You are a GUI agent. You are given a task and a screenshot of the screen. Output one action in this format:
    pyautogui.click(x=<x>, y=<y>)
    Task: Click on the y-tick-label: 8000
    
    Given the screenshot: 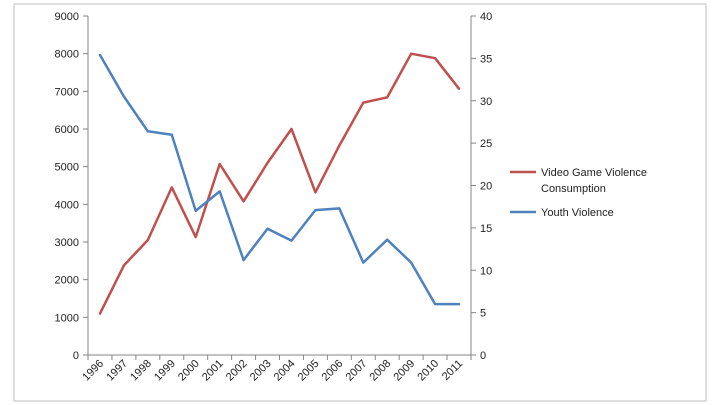 What is the action you would take?
    pyautogui.click(x=67, y=55)
    